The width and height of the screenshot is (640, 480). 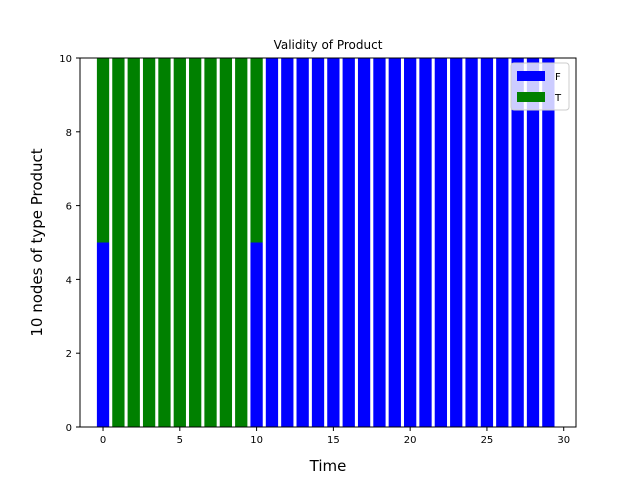 I want to click on x-axis: 0 5 10 15 20 25 30, so click(x=335, y=436).